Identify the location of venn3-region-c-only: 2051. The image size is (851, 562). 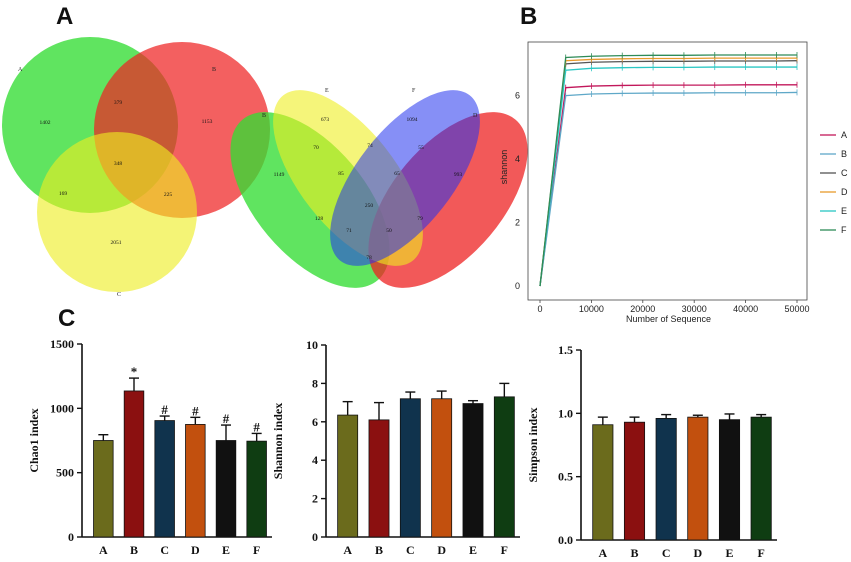
(116, 243).